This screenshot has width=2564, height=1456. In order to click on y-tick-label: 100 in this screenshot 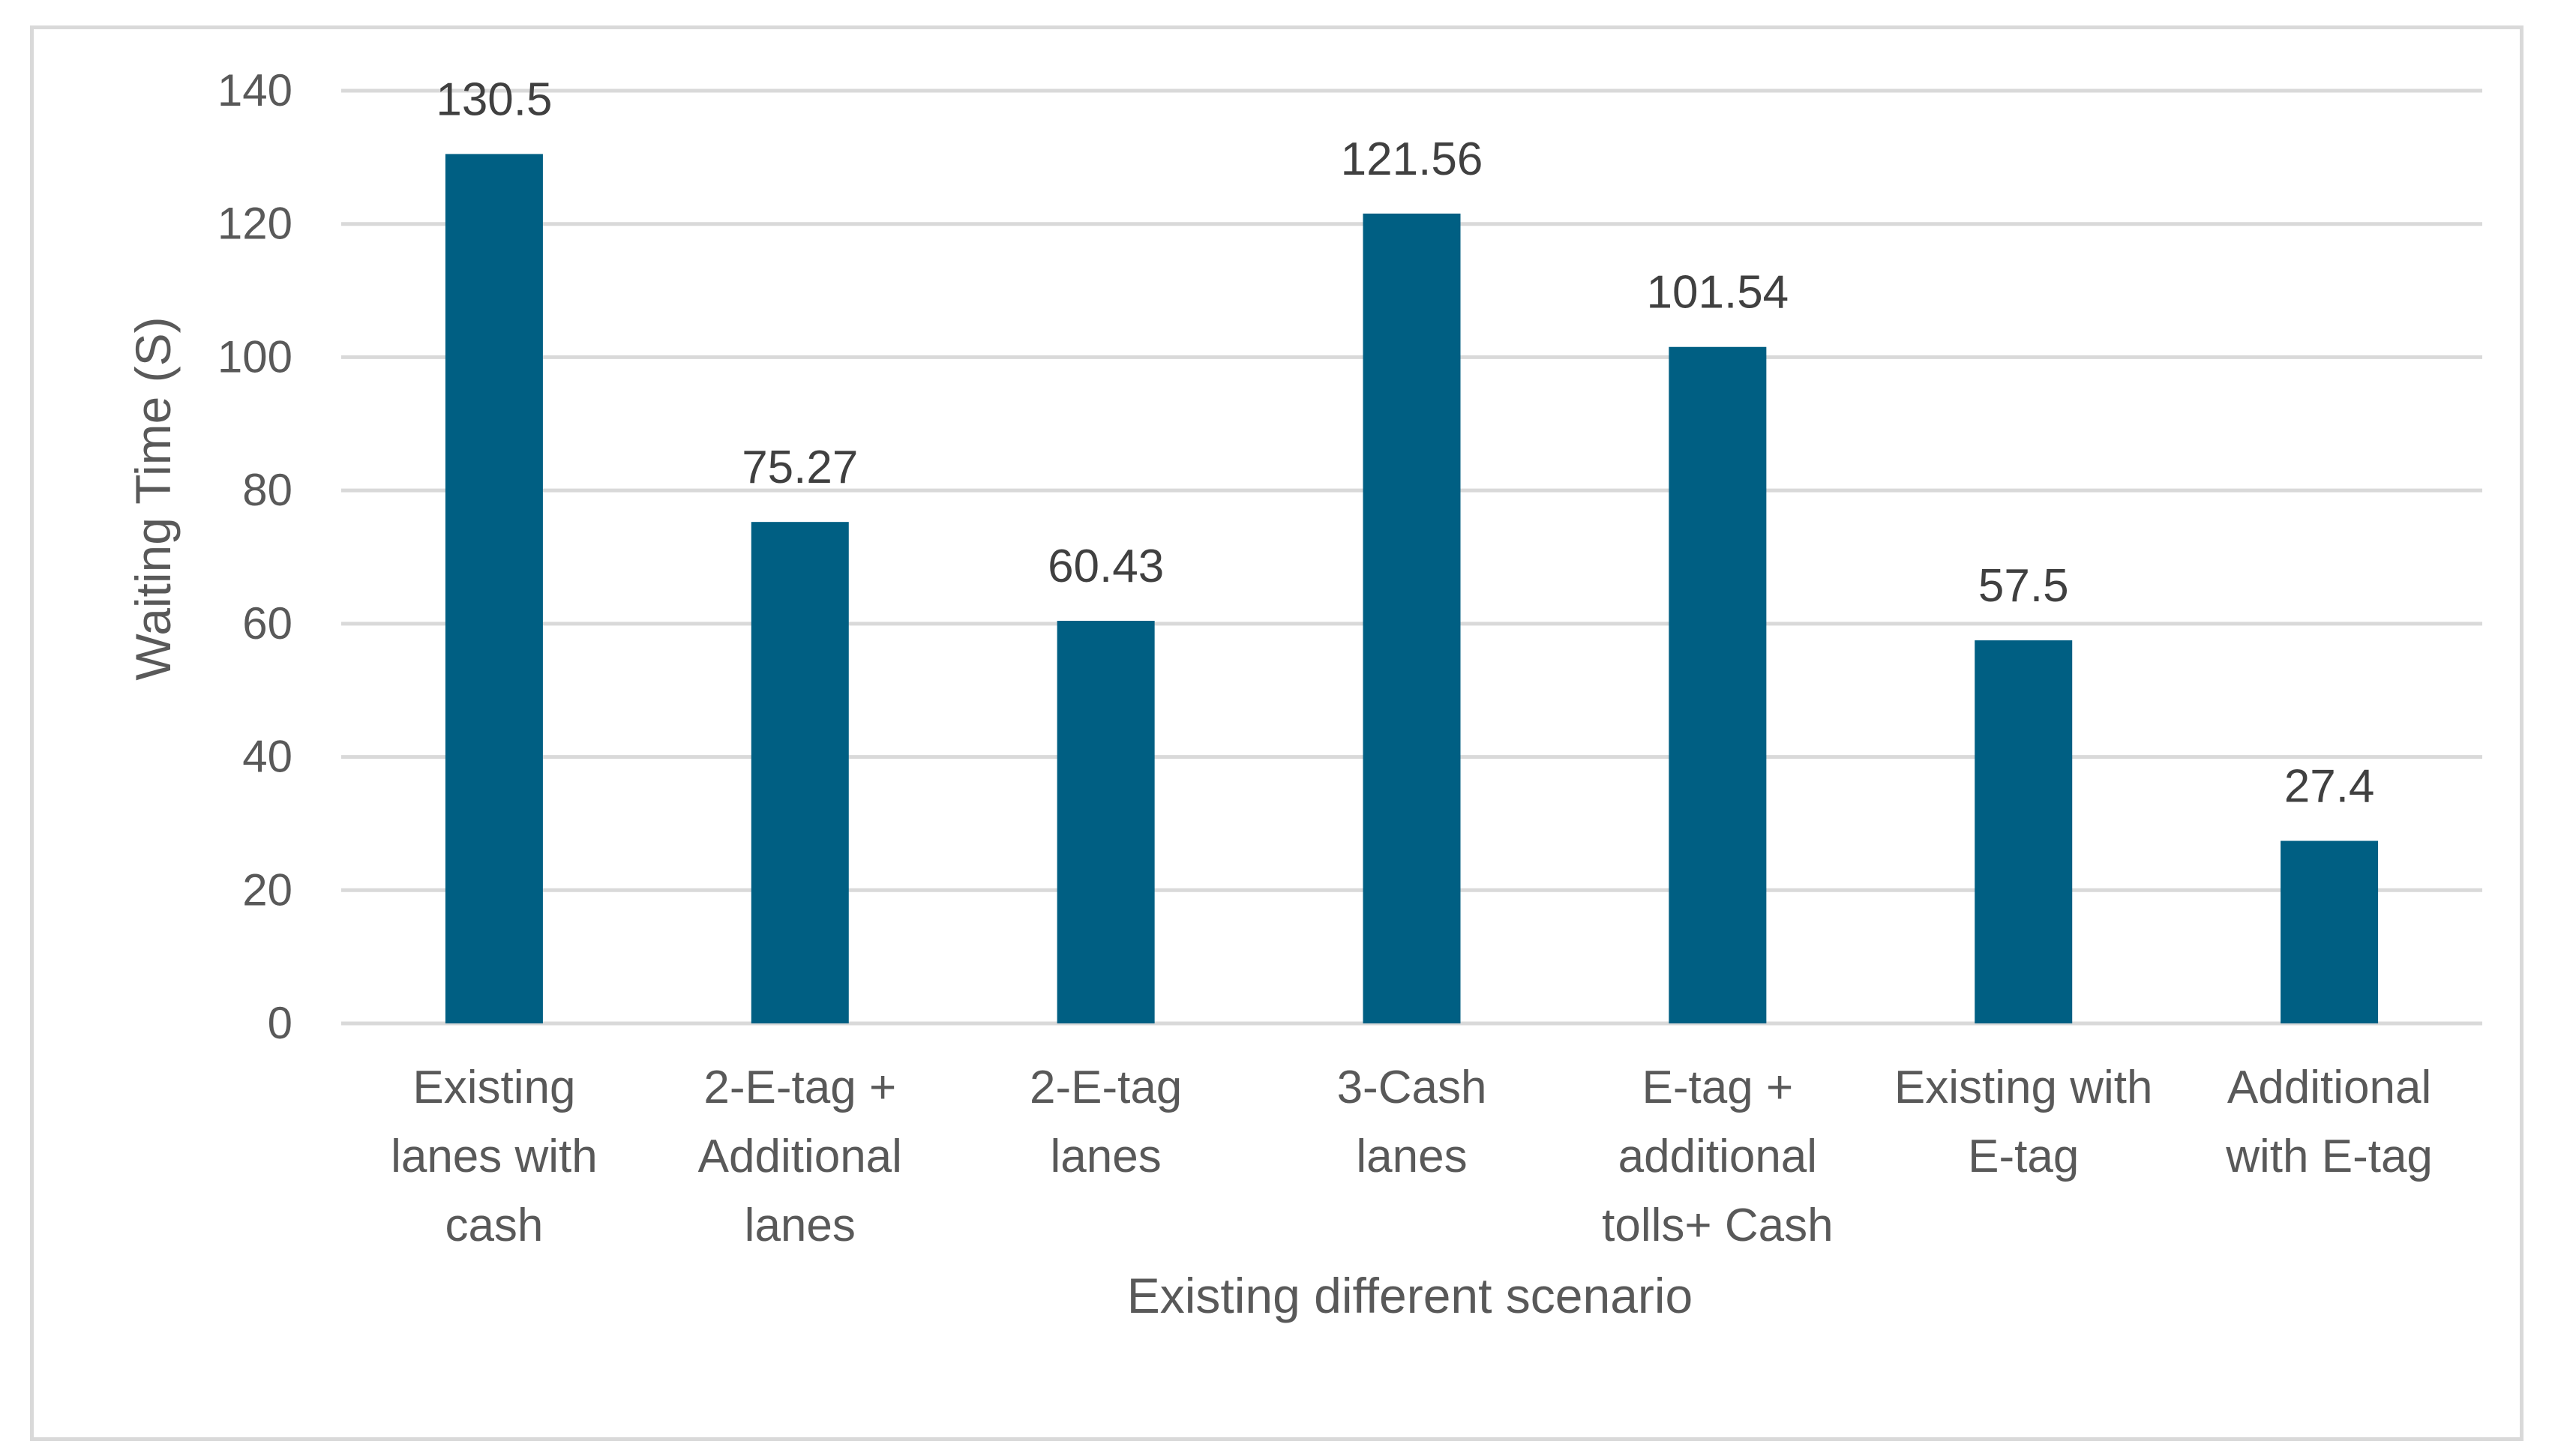, I will do `click(254, 356)`.